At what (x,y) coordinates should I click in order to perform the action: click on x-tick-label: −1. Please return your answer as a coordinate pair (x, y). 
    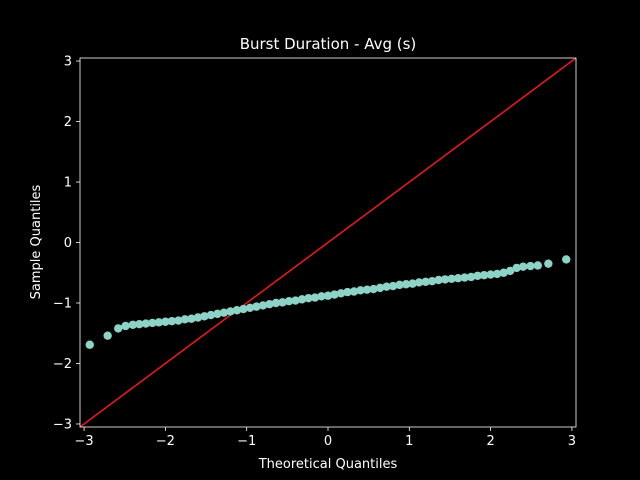
    Looking at the image, I should click on (246, 441).